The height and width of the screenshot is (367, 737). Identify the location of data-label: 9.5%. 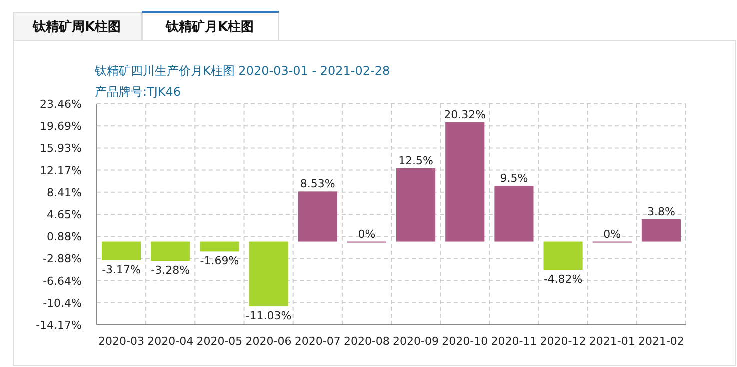
(514, 178).